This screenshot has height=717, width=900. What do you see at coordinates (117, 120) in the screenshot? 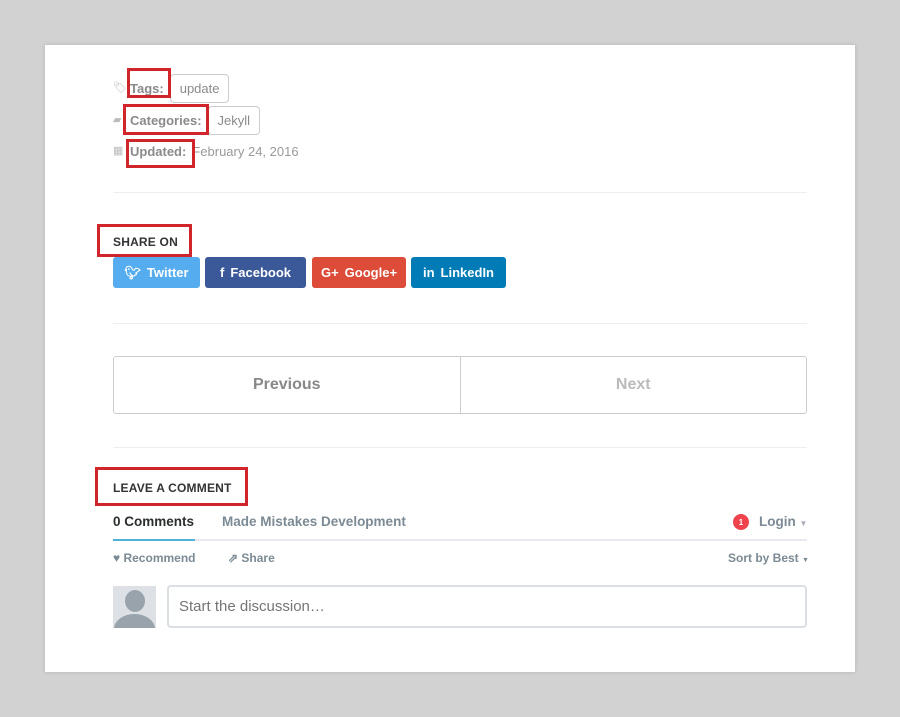
I see `folder-icon: ▰` at bounding box center [117, 120].